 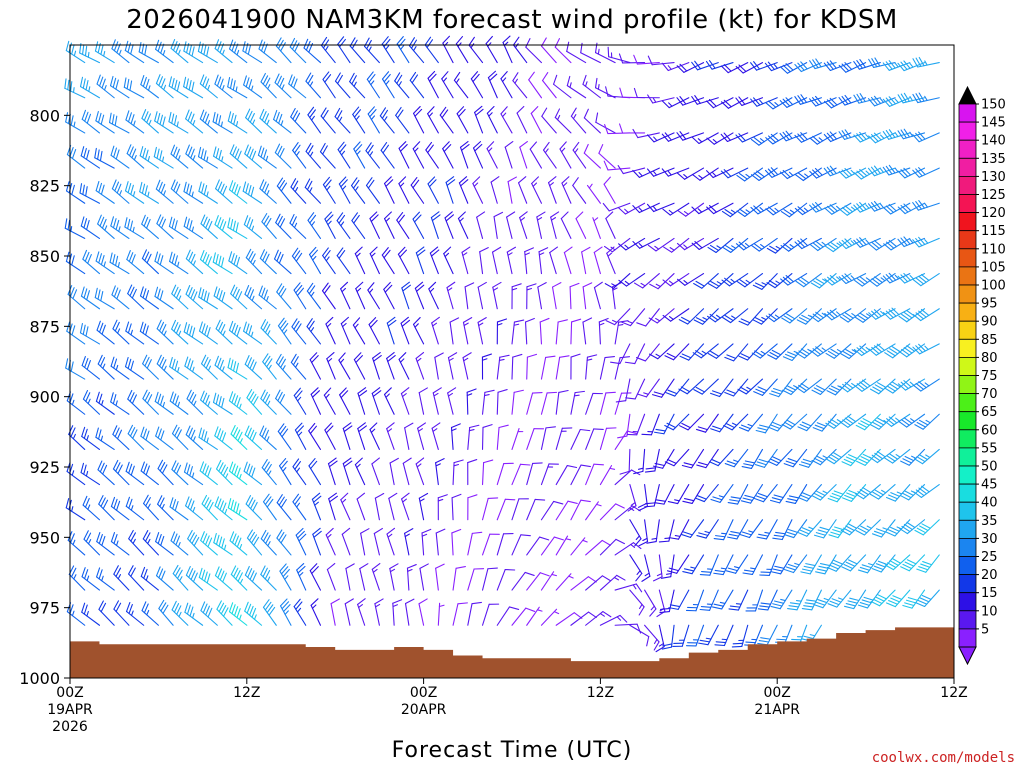 What do you see at coordinates (989, 448) in the screenshot?
I see `colorbar-tick-label: 55` at bounding box center [989, 448].